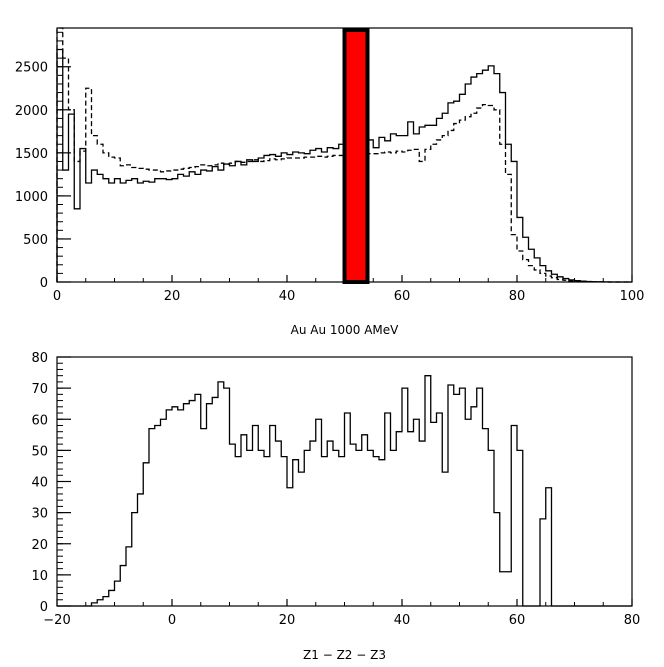  What do you see at coordinates (39, 358) in the screenshot?
I see `y-tick-label: 80` at bounding box center [39, 358].